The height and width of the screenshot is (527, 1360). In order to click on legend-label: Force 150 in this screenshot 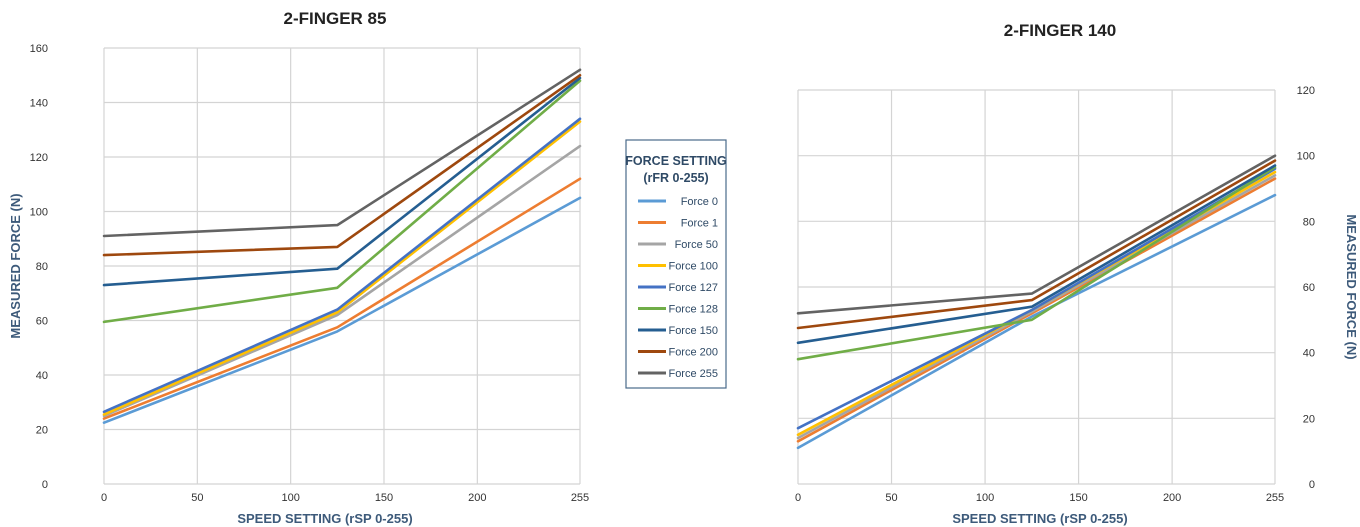, I will do `click(693, 331)`.